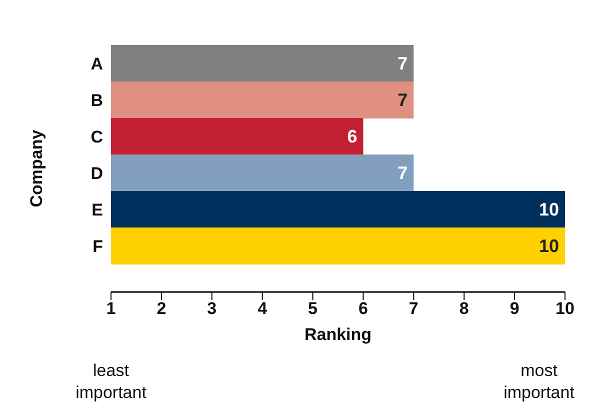  I want to click on x-tick-label: 6, so click(363, 308).